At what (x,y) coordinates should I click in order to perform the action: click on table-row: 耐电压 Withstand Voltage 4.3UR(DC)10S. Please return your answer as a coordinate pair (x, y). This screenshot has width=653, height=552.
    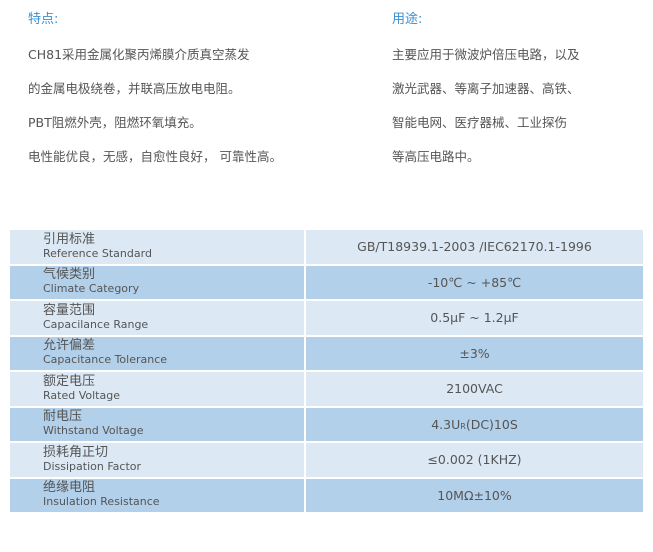
    Looking at the image, I should click on (326, 424).